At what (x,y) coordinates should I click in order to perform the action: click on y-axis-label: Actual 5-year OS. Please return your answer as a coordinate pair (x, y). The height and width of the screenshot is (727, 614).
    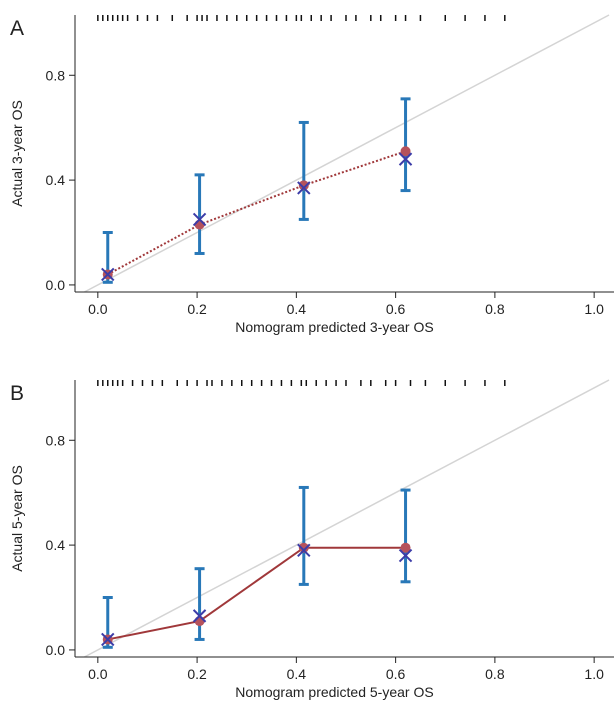
    Looking at the image, I should click on (17, 518).